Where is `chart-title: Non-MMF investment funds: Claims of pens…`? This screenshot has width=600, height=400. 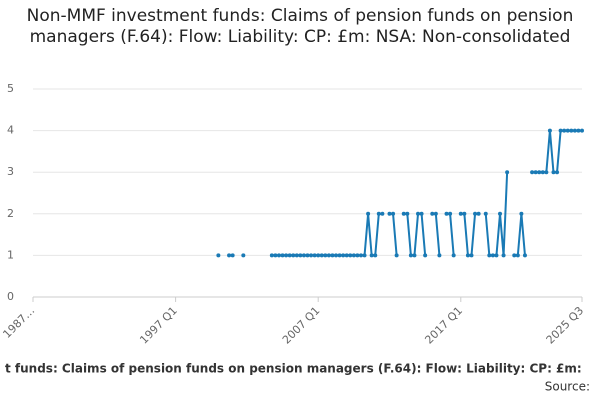 chart-title: Non-MMF investment funds: Claims of pens… is located at coordinates (300, 26).